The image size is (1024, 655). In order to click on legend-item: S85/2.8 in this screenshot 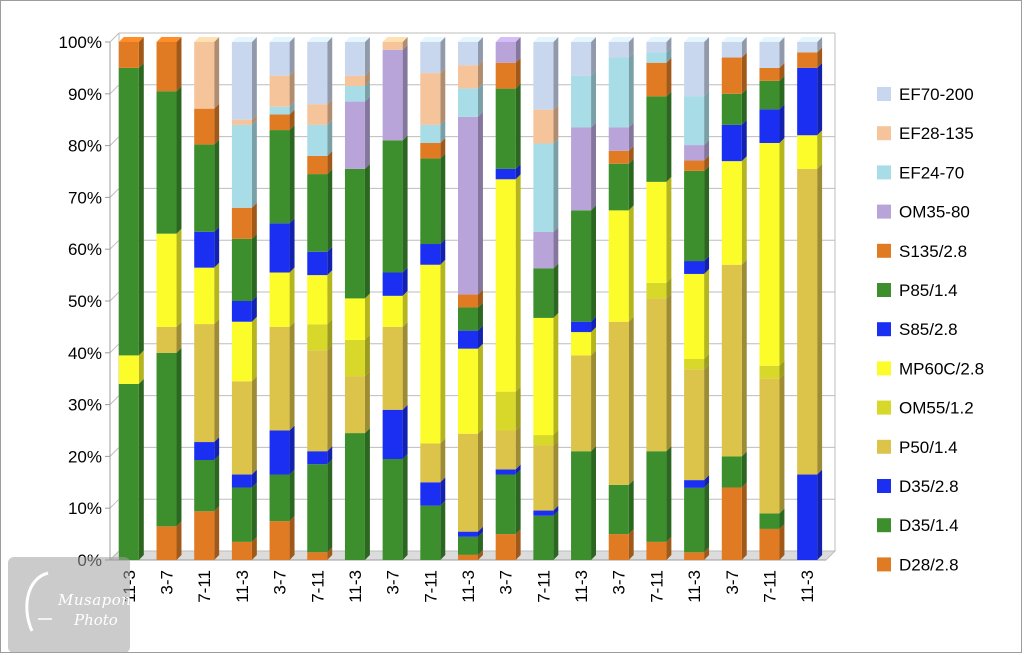, I will do `click(917, 329)`.